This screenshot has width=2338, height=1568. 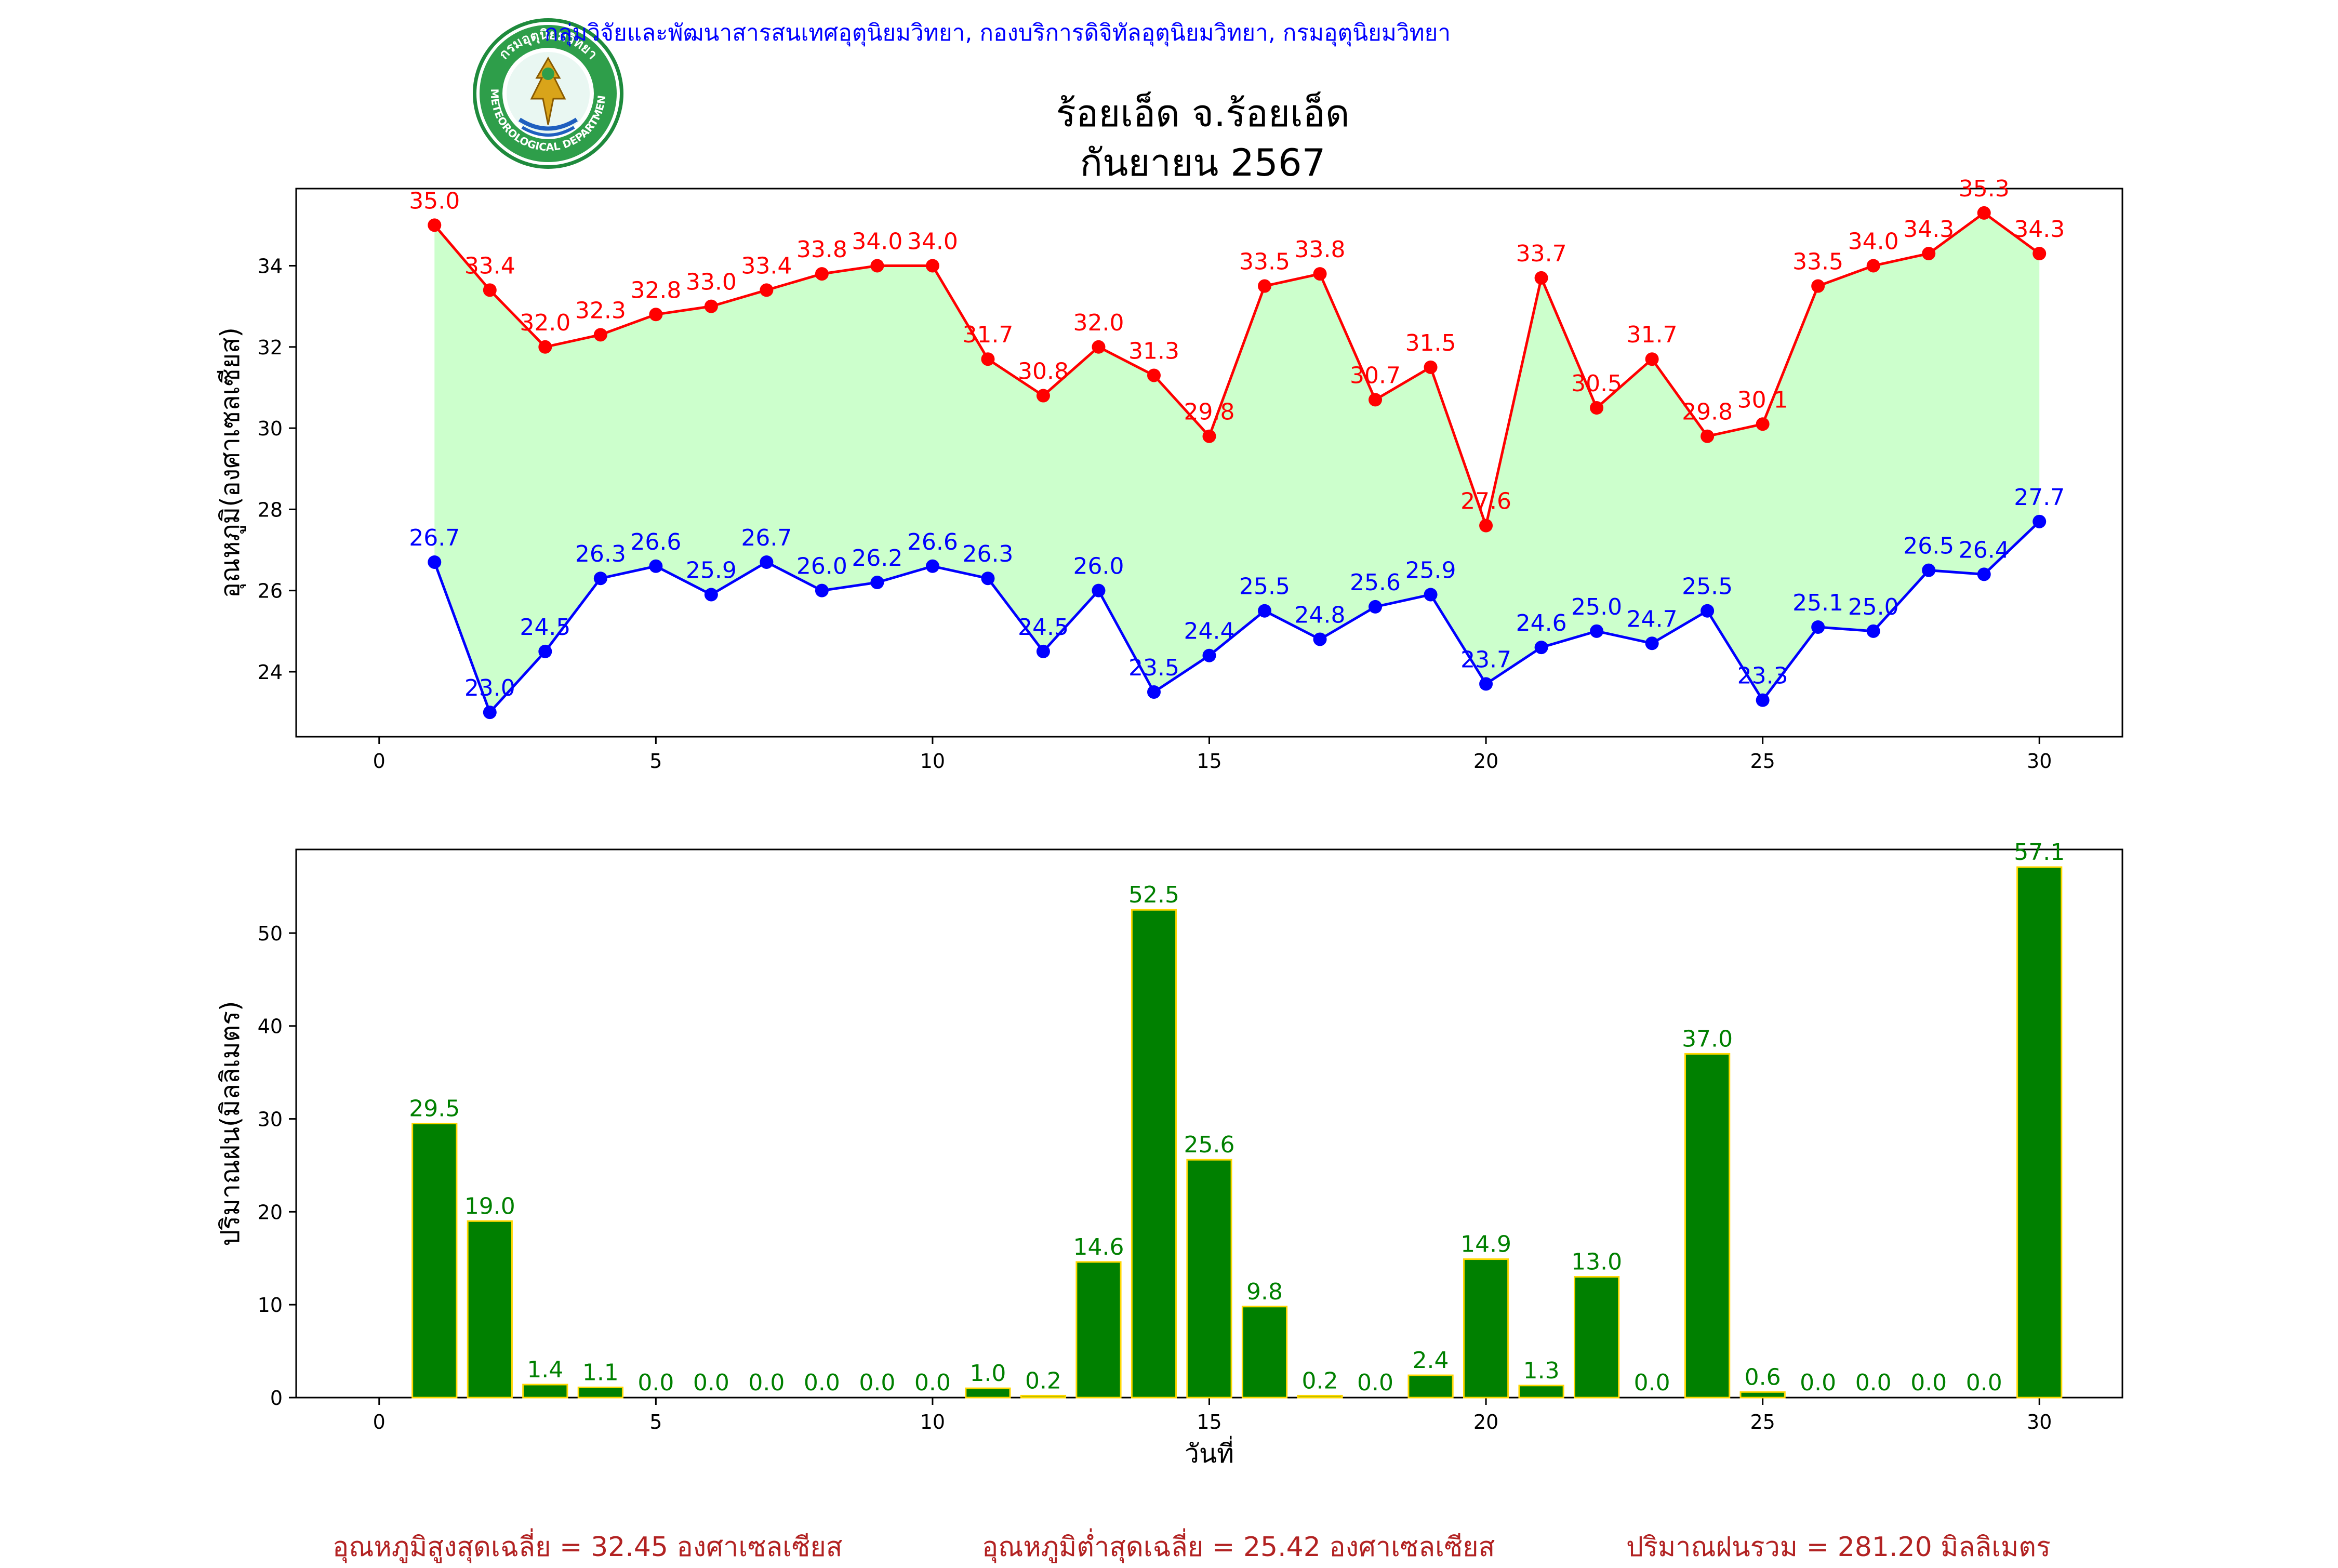 What do you see at coordinates (1153, 668) in the screenshot?
I see `min-temperature-label: 23.5` at bounding box center [1153, 668].